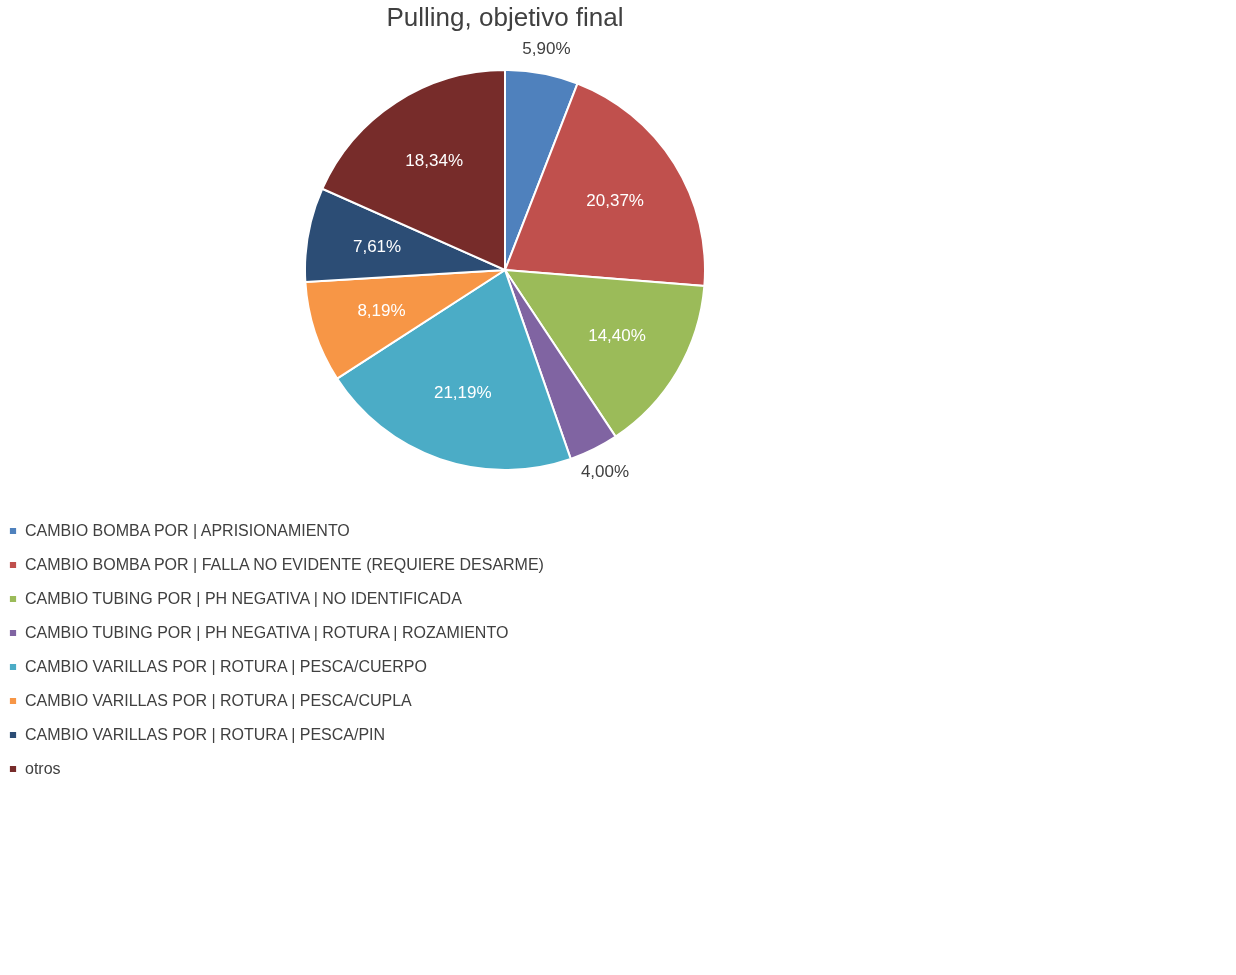 The width and height of the screenshot is (1236, 975). What do you see at coordinates (219, 700) in the screenshot?
I see `legend-label: CAMBIO VARILLAS POR | ROTURA | PESCA/CUPLA` at bounding box center [219, 700].